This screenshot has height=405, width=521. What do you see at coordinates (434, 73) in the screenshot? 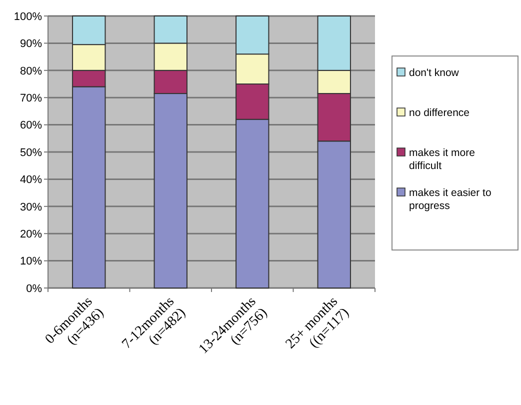
I see `legend-label: don't know` at bounding box center [434, 73].